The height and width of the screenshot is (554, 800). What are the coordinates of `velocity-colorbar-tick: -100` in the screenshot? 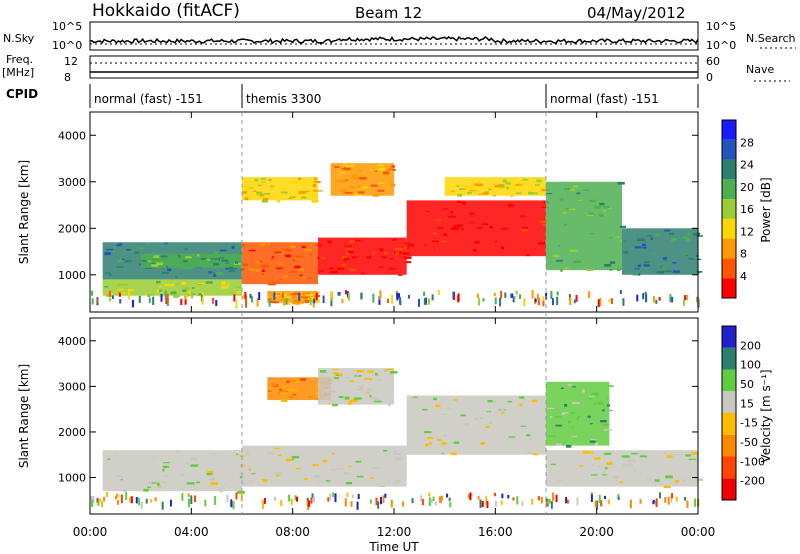 It's located at (752, 461).